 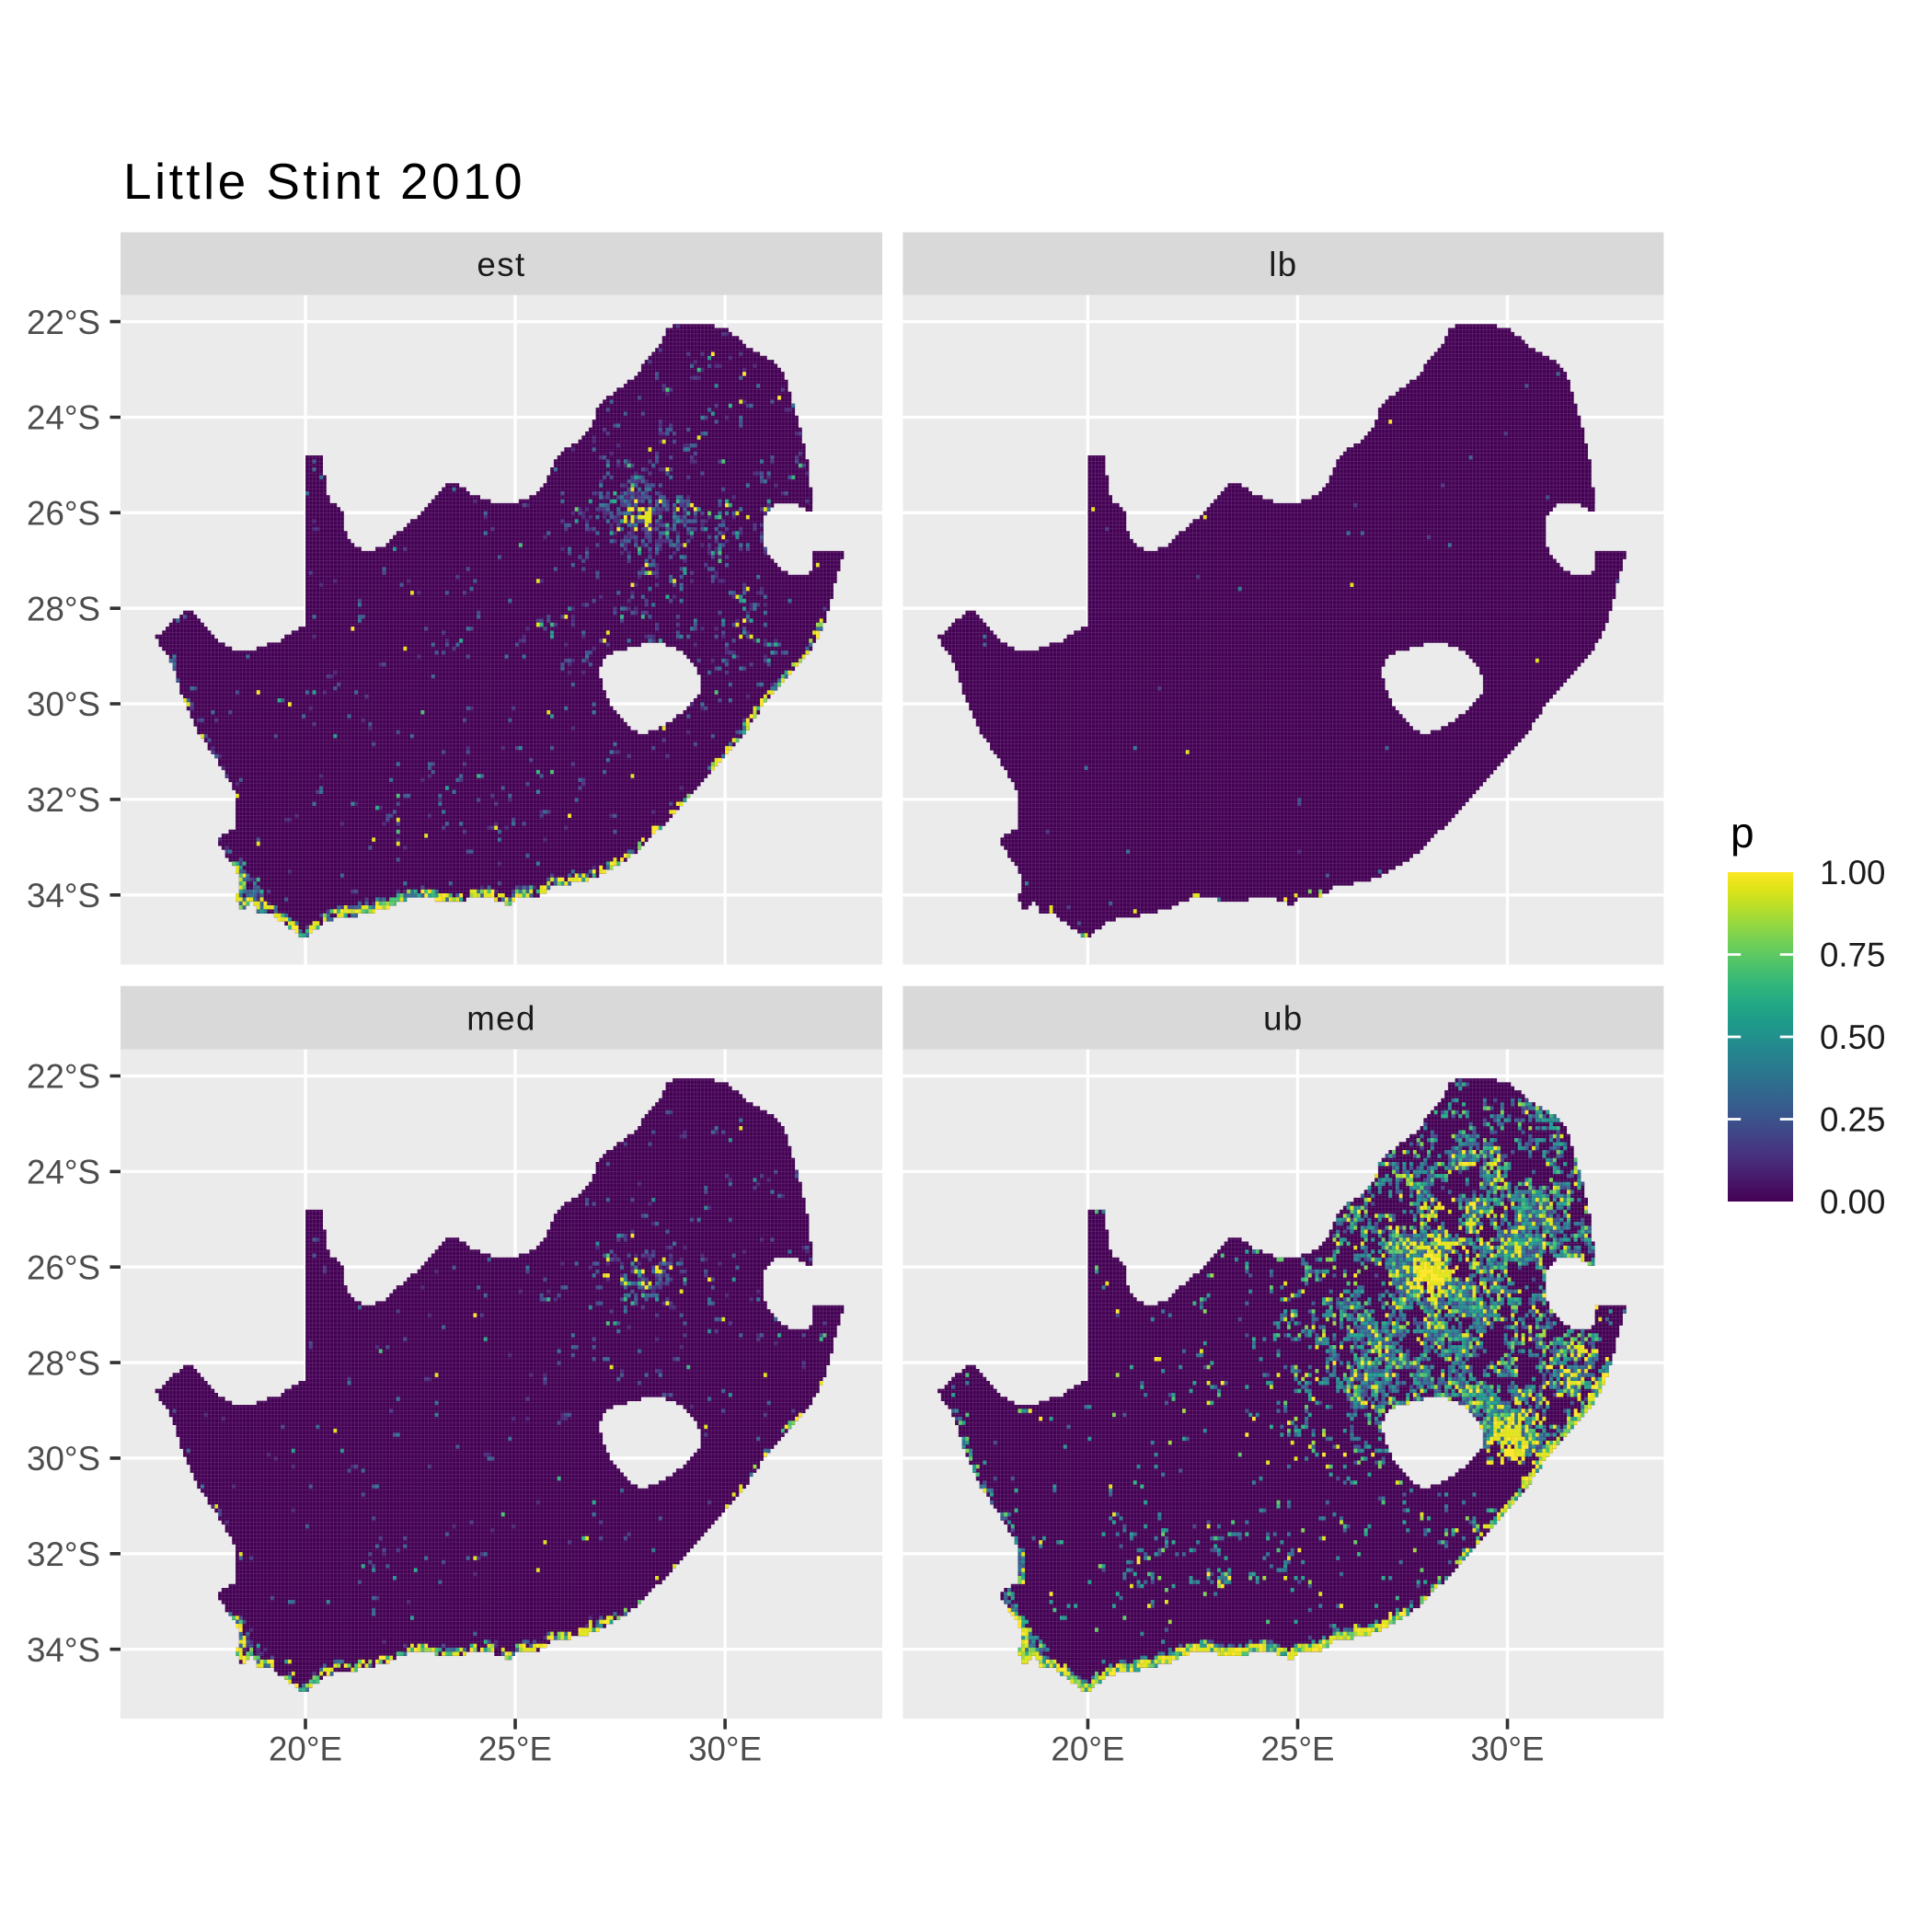 I want to click on svg-text: 0.75, so click(x=1852, y=955).